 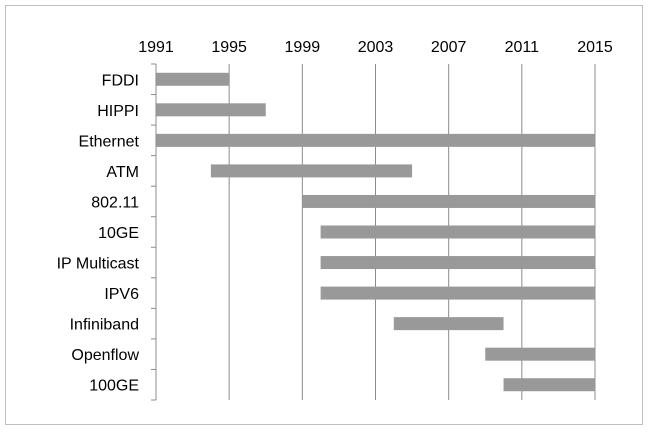 What do you see at coordinates (457, 293) in the screenshot?
I see `bar-ipv6` at bounding box center [457, 293].